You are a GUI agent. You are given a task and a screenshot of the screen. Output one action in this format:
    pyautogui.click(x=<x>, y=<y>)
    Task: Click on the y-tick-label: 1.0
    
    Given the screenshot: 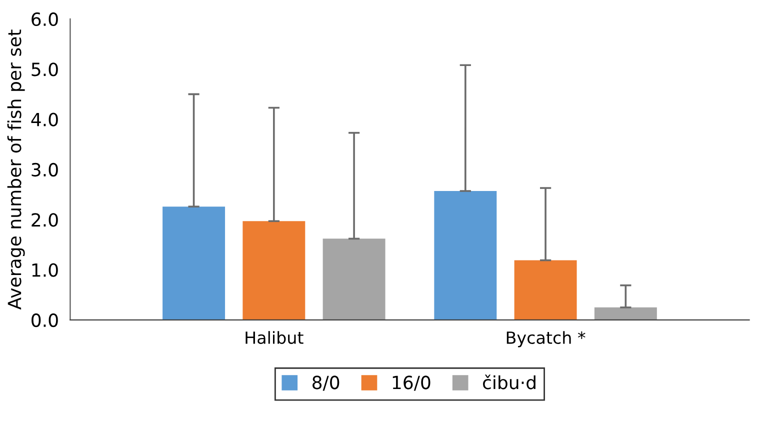 What is the action you would take?
    pyautogui.click(x=45, y=270)
    